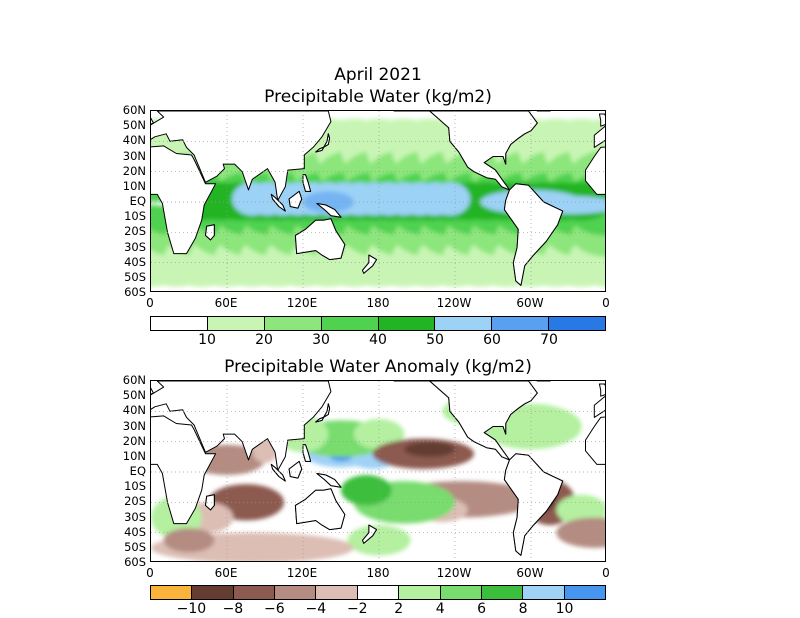 The image size is (800, 618). Describe the element at coordinates (369, 534) in the screenshot. I see `anom-land-new-zealand` at that location.